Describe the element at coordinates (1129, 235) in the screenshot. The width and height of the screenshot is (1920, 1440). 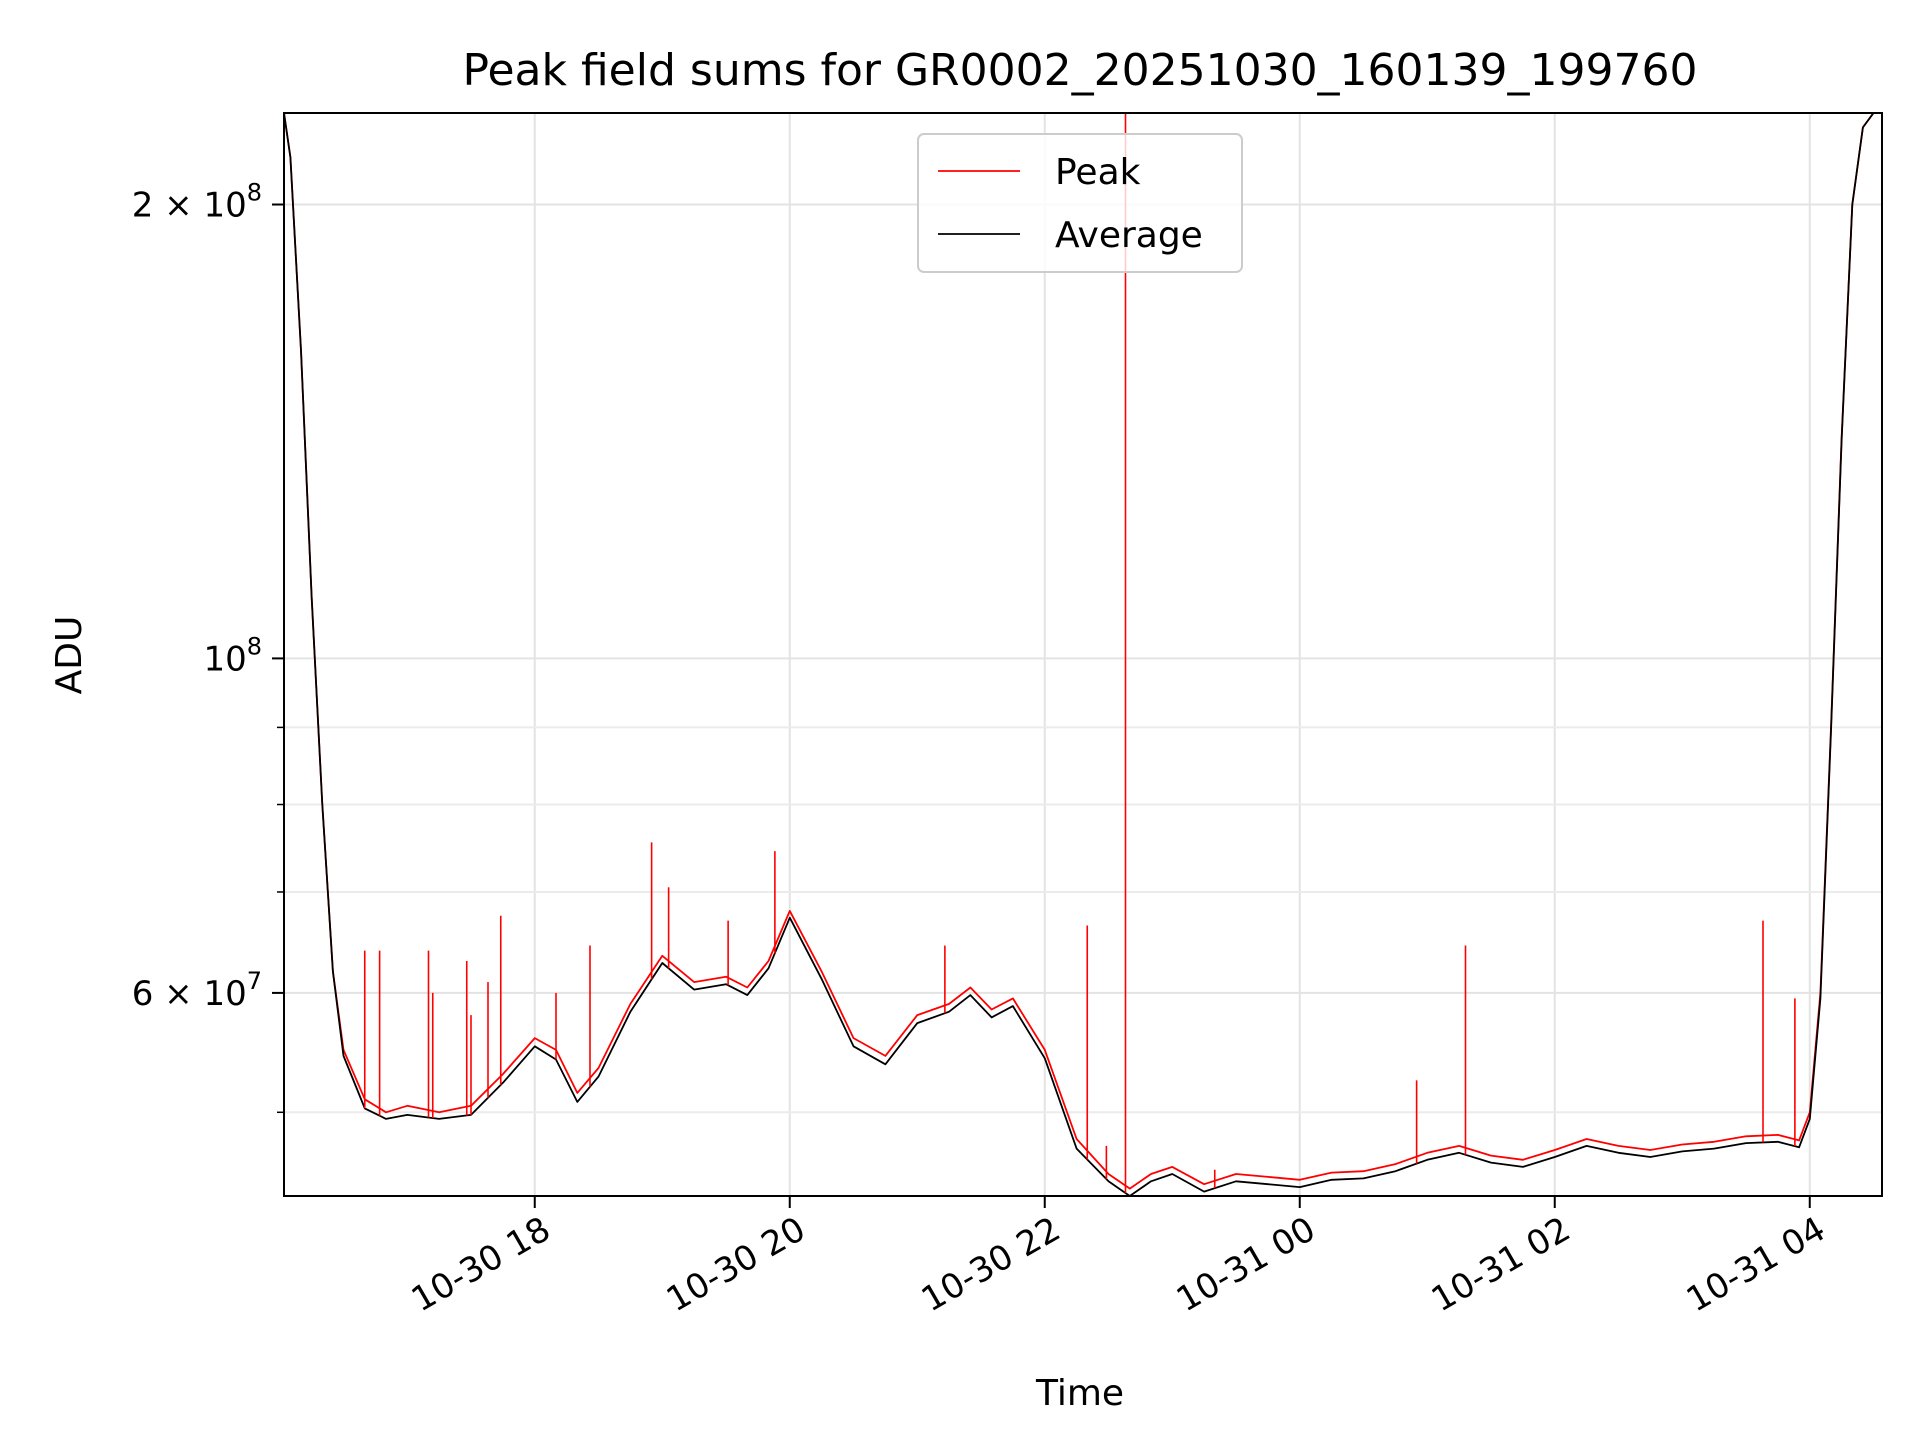
I see `legend-average-label: Average` at that location.